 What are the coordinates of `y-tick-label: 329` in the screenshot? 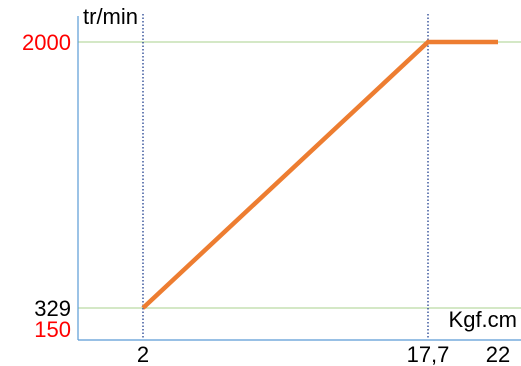 It's located at (52, 308).